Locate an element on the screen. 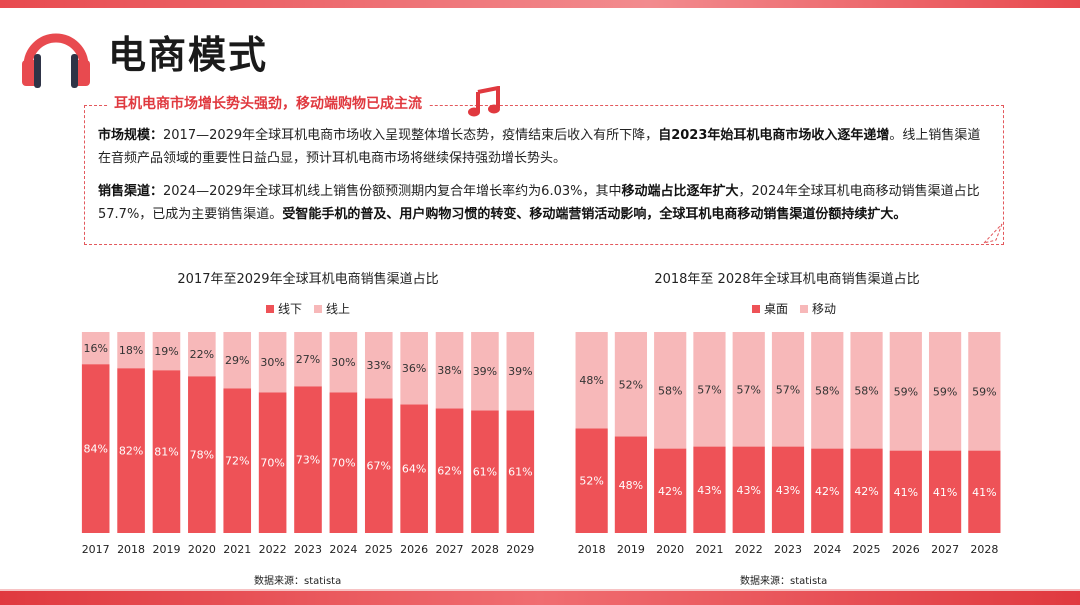 The image size is (1080, 605). data-label: 64% is located at coordinates (414, 469).